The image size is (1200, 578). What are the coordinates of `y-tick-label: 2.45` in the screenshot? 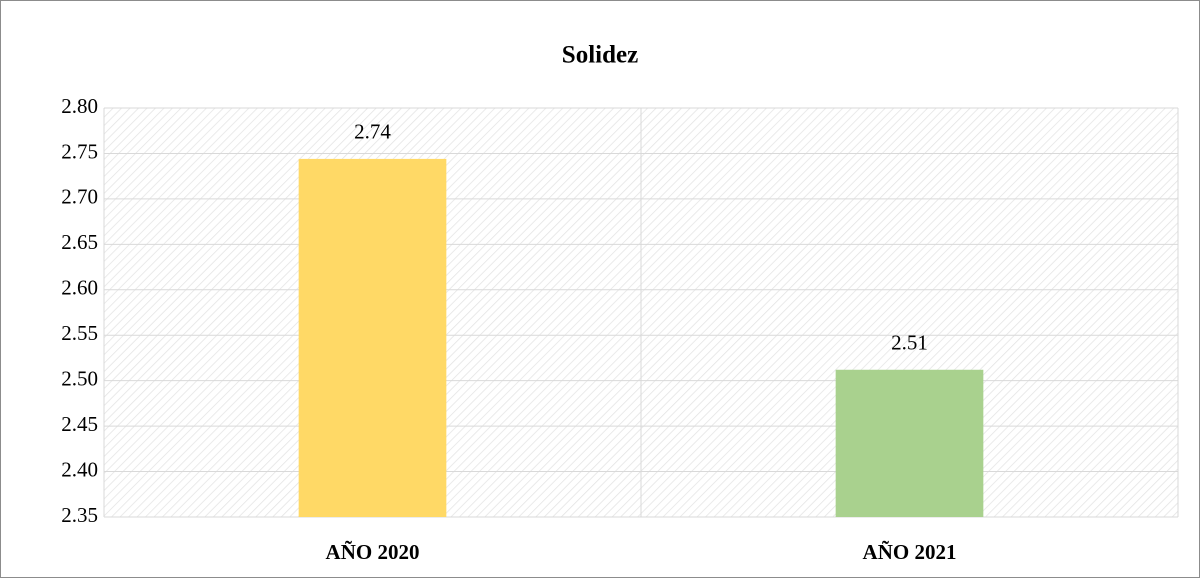 It's located at (79, 424).